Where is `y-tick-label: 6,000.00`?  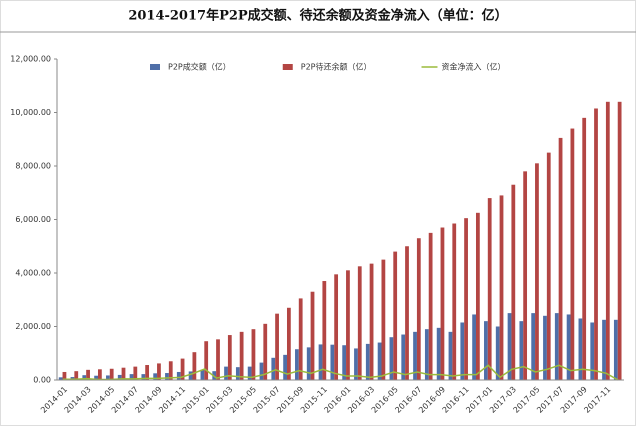 y-tick-label: 6,000.00 is located at coordinates (33, 219).